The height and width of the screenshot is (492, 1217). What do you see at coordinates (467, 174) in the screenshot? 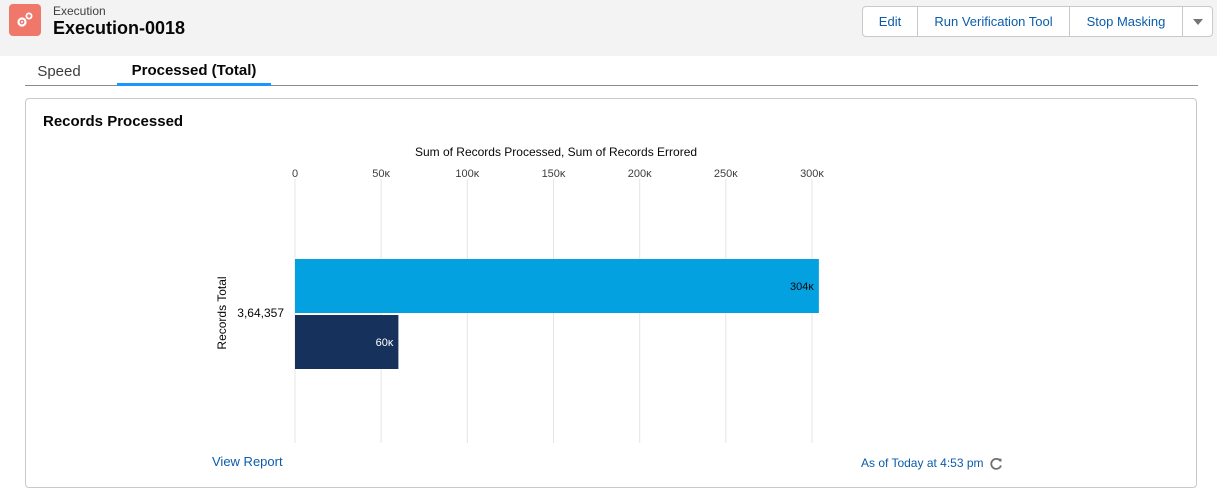
I see `x-tick-label: 100ᴋ` at bounding box center [467, 174].